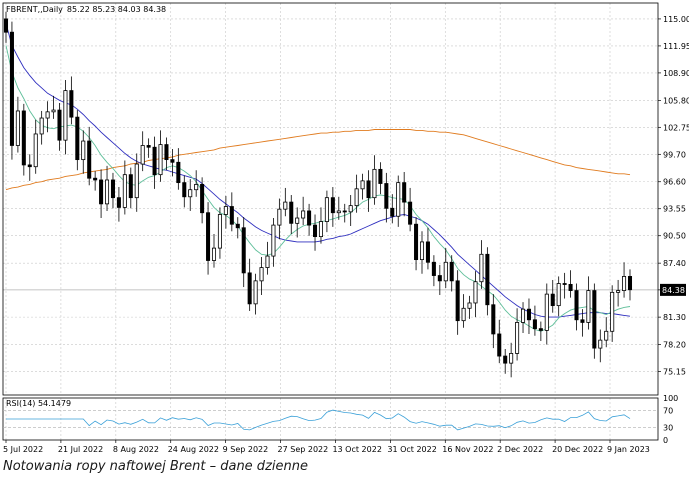 This screenshot has height=479, width=689. I want to click on price-tick-label: 102.75, so click(676, 127).